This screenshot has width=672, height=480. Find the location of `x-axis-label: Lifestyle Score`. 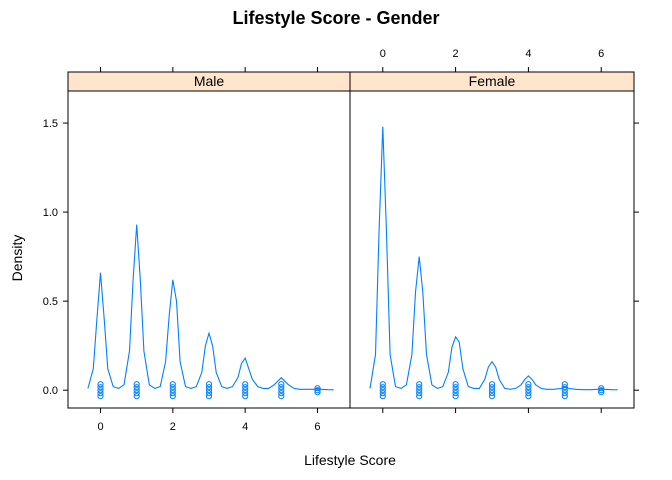

x-axis-label: Lifestyle Score is located at coordinates (350, 460).